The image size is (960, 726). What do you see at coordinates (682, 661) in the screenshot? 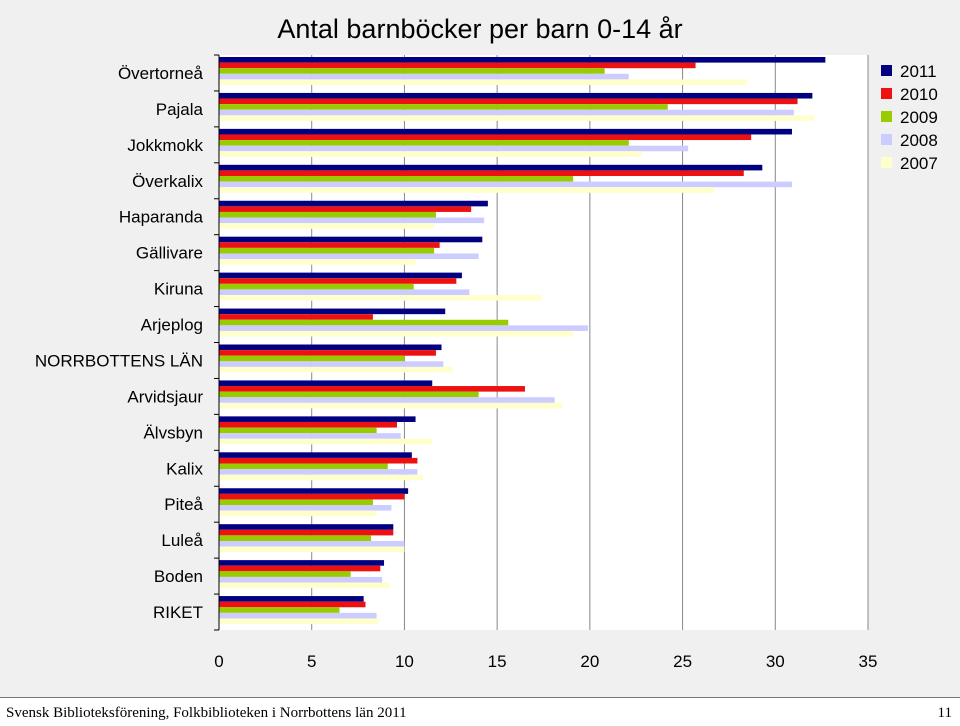
I see `x-tick-label: 25` at bounding box center [682, 661].